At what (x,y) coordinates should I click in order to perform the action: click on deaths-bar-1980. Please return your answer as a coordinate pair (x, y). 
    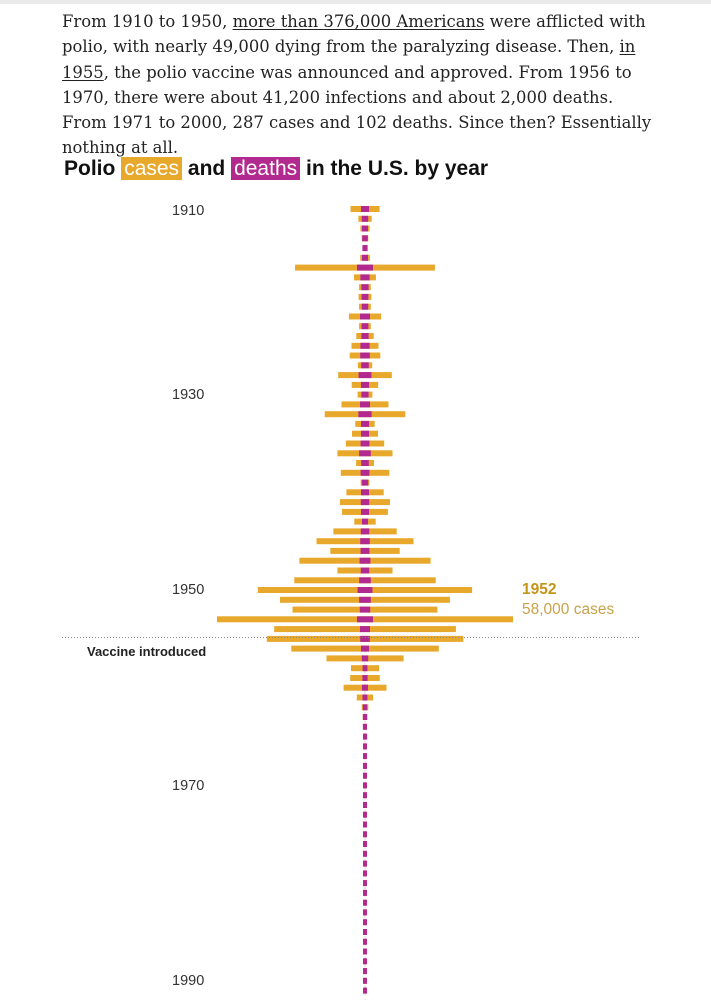
    Looking at the image, I should click on (365, 892).